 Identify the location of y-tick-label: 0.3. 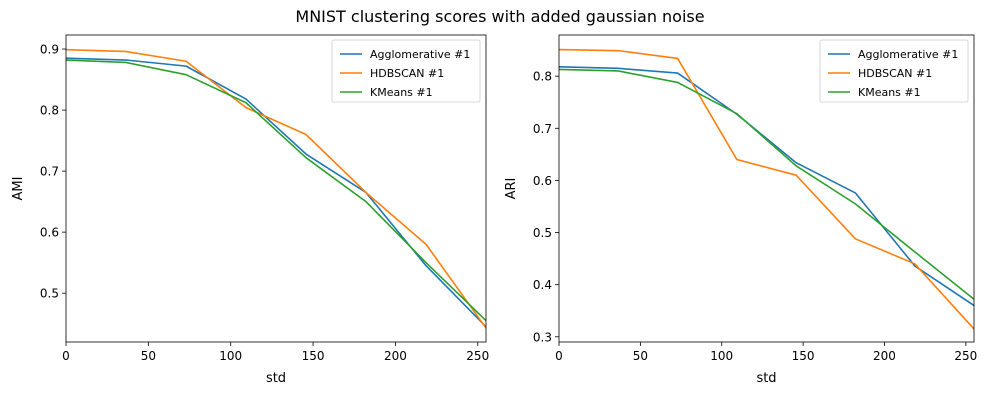
(542, 337).